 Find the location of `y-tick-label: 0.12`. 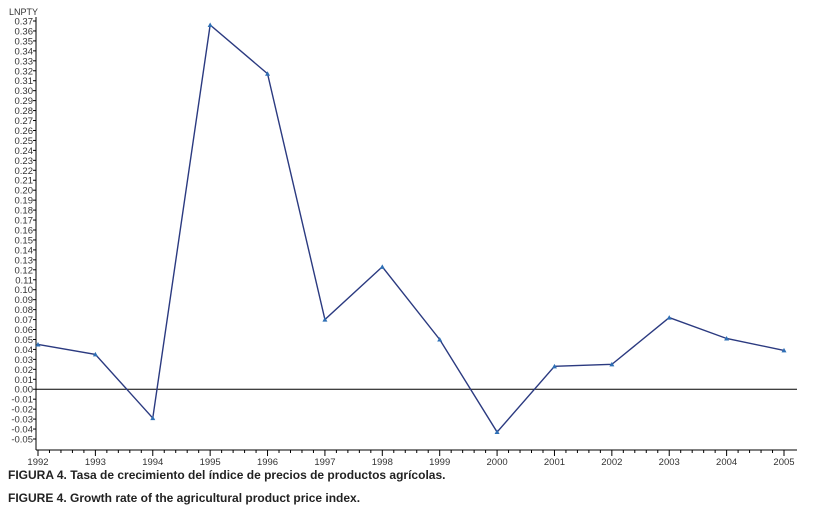

y-tick-label: 0.12 is located at coordinates (24, 270).